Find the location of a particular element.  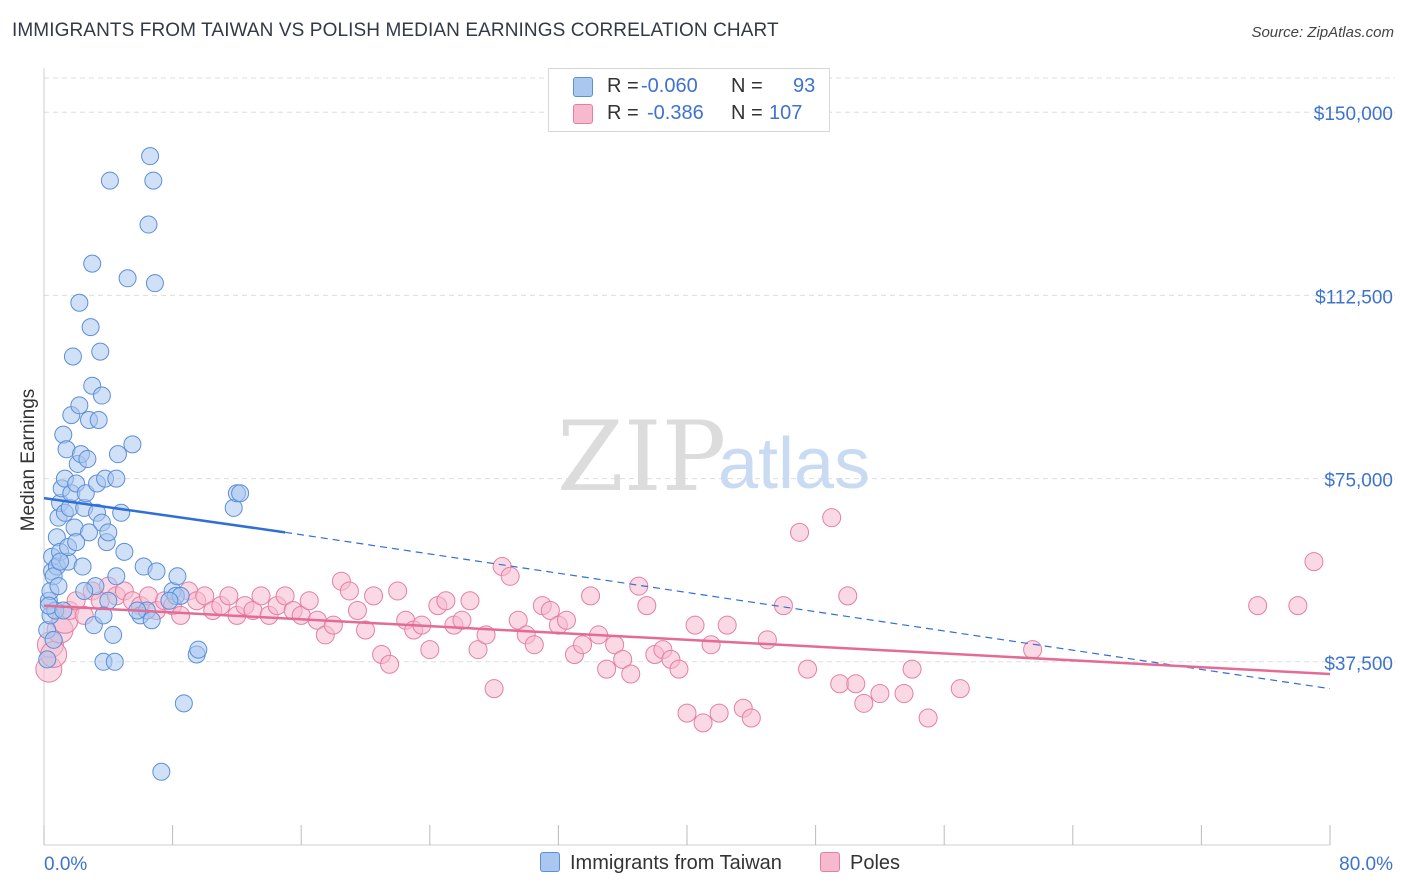

y-axis-label: Median Earnings is located at coordinates (28, 460).